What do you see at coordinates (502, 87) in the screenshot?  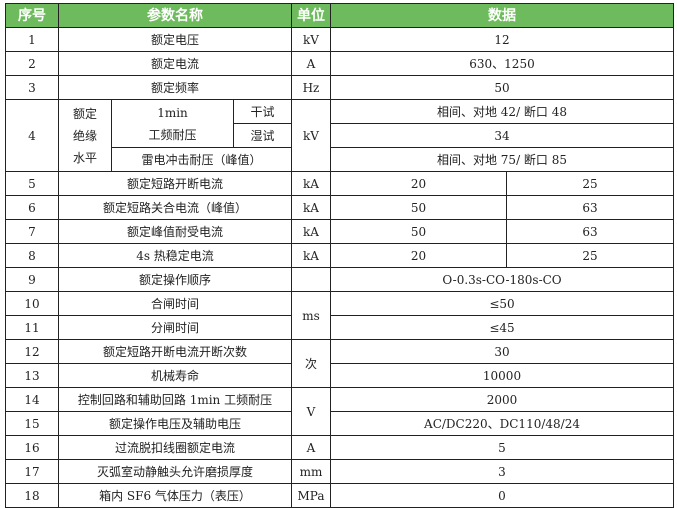 I see `row-value: 50` at bounding box center [502, 87].